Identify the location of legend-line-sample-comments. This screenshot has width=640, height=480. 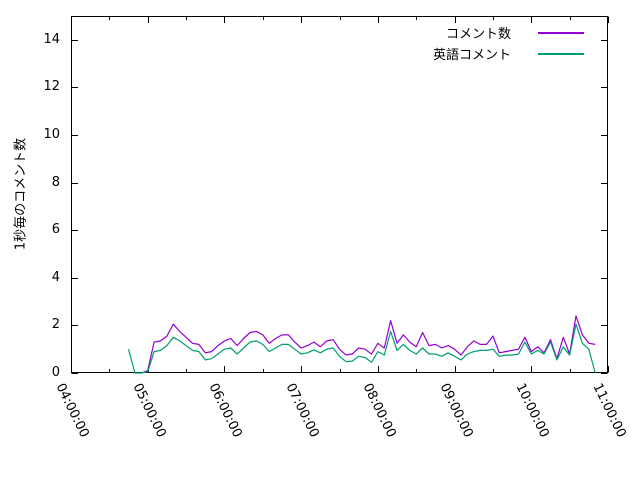
(561, 32).